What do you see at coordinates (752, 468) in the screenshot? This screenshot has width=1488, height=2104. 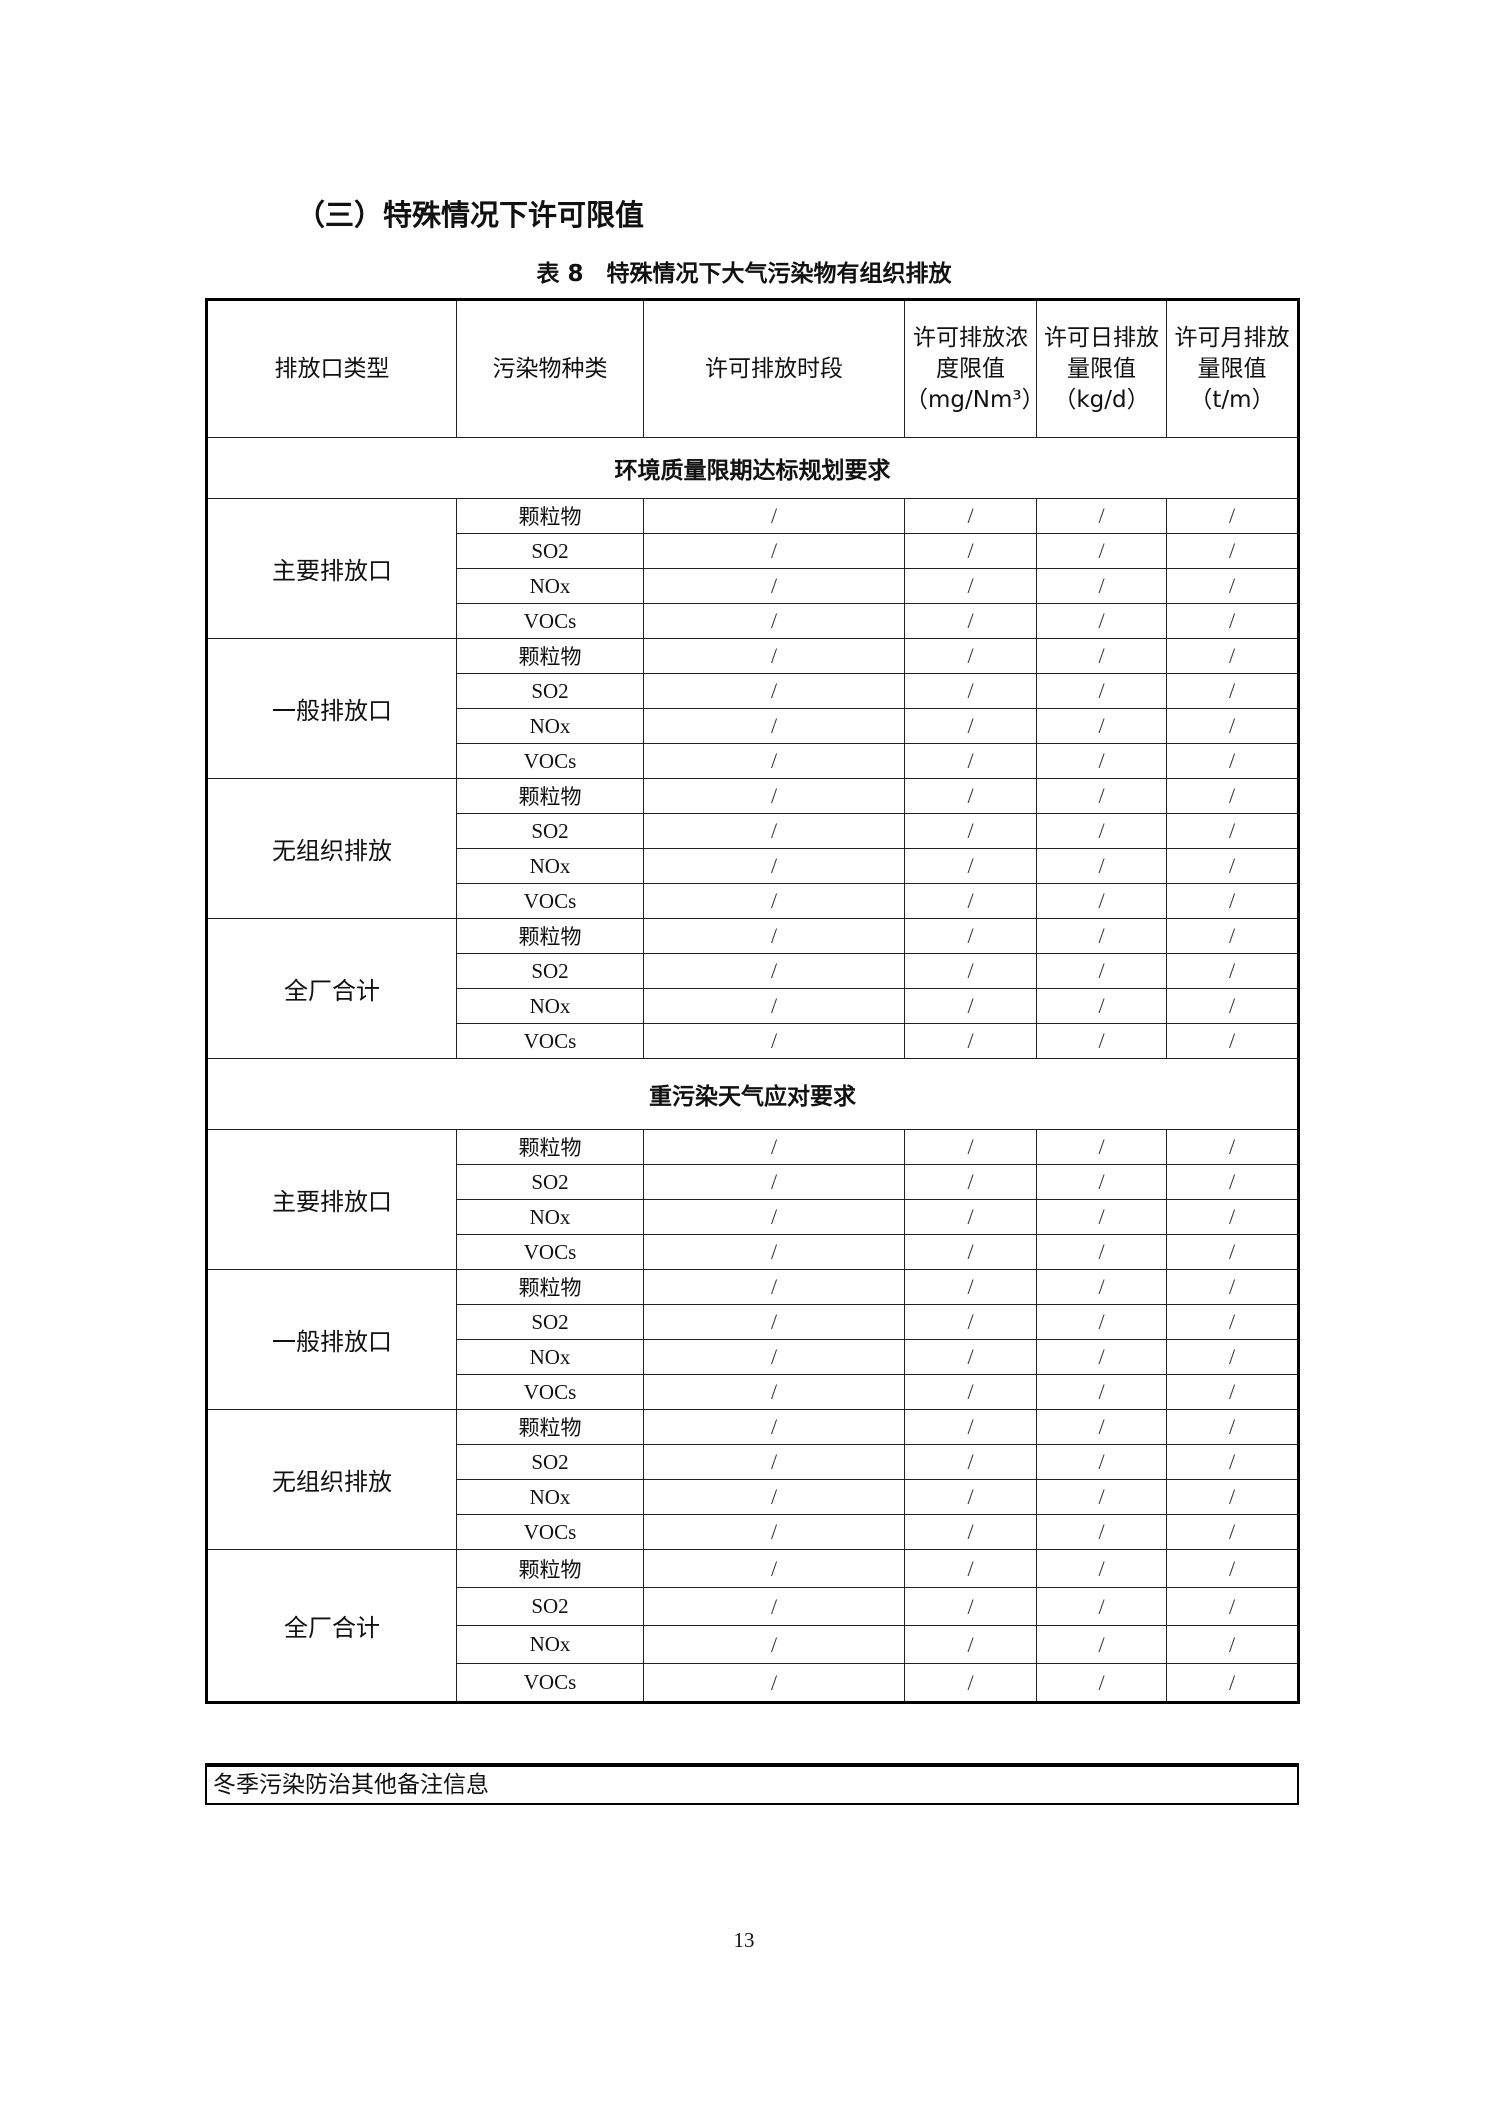 I see `section-row: 环境质量限期达标规划要求` at bounding box center [752, 468].